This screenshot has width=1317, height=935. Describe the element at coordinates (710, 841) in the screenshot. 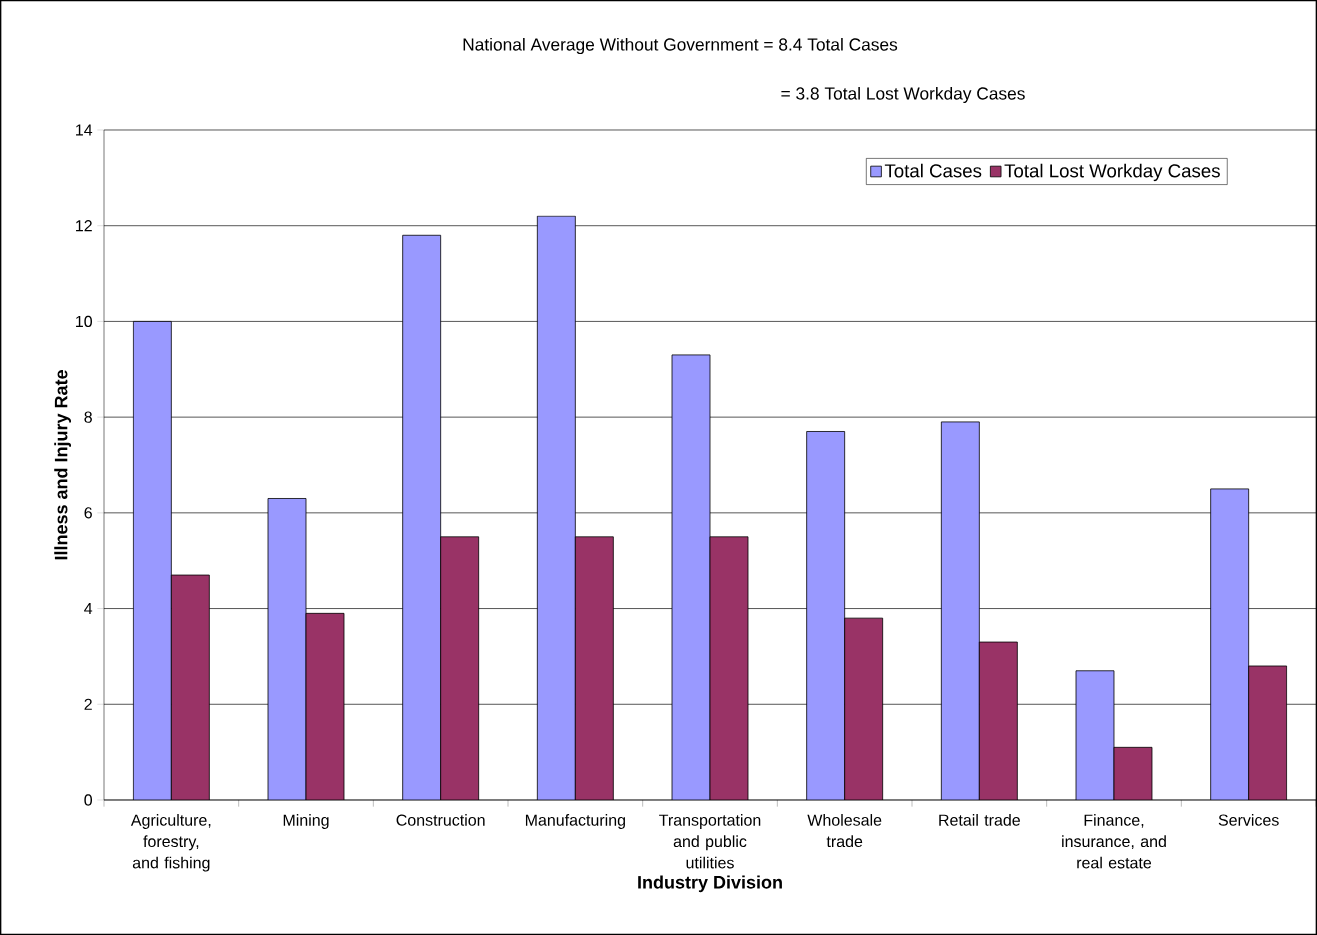

I see `x-tick-label: Transportation and public utilities` at that location.